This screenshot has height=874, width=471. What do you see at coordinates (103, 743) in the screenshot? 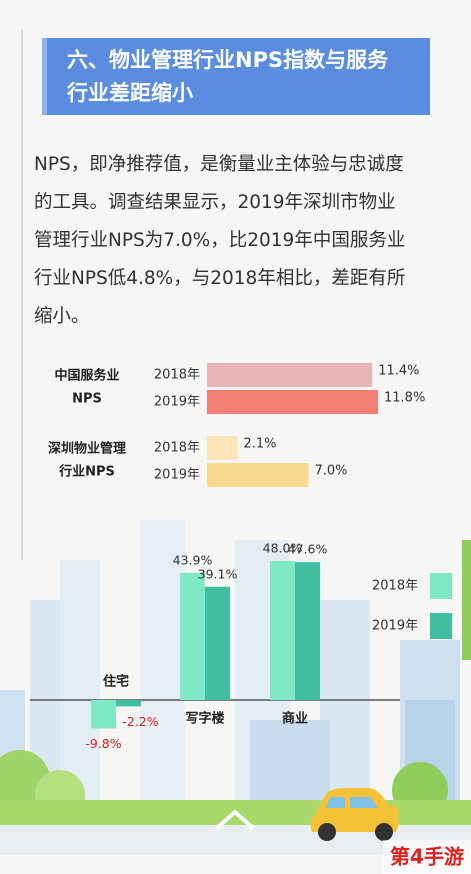
I see `value-label: -9.8%` at bounding box center [103, 743].